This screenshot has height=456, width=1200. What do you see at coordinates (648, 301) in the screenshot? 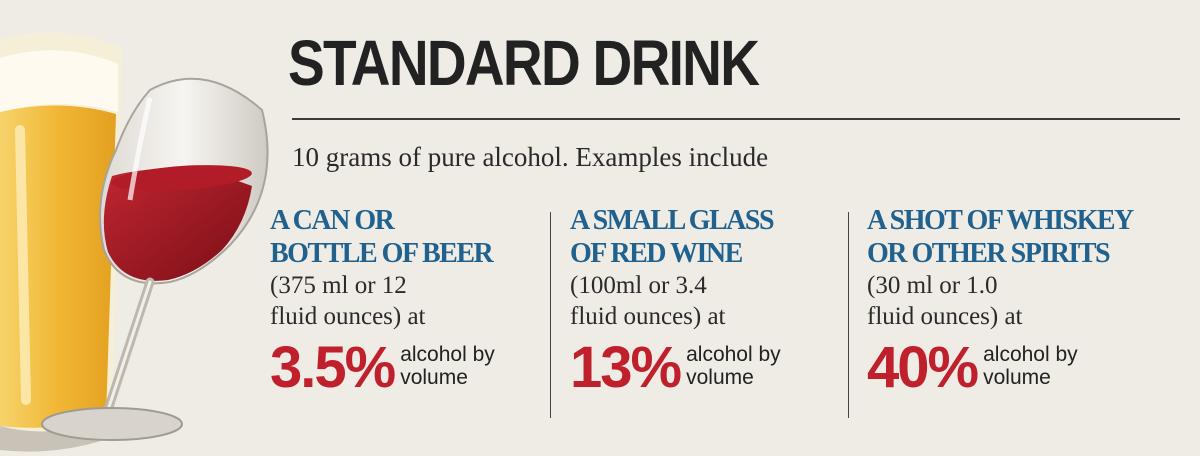
I see `wine-volume-text: (100ml or 3.4 fluid ounces) at` at bounding box center [648, 301].